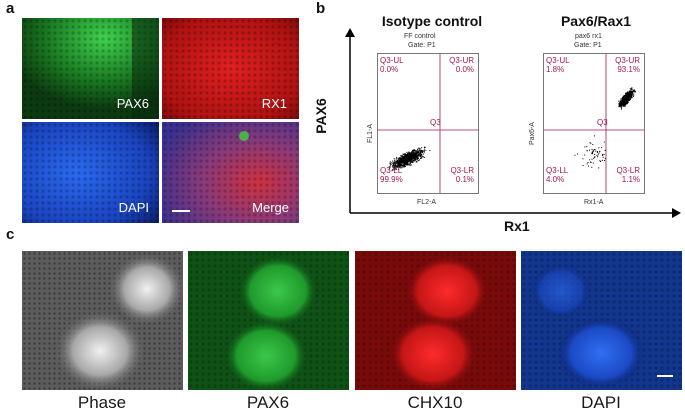 This screenshot has height=413, width=685. What do you see at coordinates (422, 45) in the screenshot?
I see `plot1-header-line2: Gate: P1` at bounding box center [422, 45].